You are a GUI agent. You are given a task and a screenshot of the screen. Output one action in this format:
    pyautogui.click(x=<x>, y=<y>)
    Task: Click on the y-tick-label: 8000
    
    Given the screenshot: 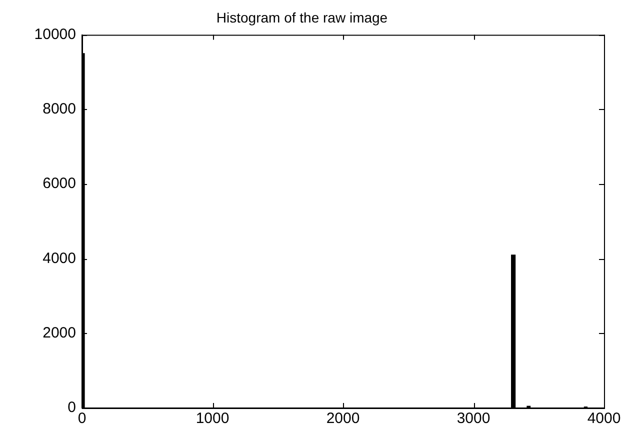 What is the action you would take?
    pyautogui.click(x=59, y=109)
    